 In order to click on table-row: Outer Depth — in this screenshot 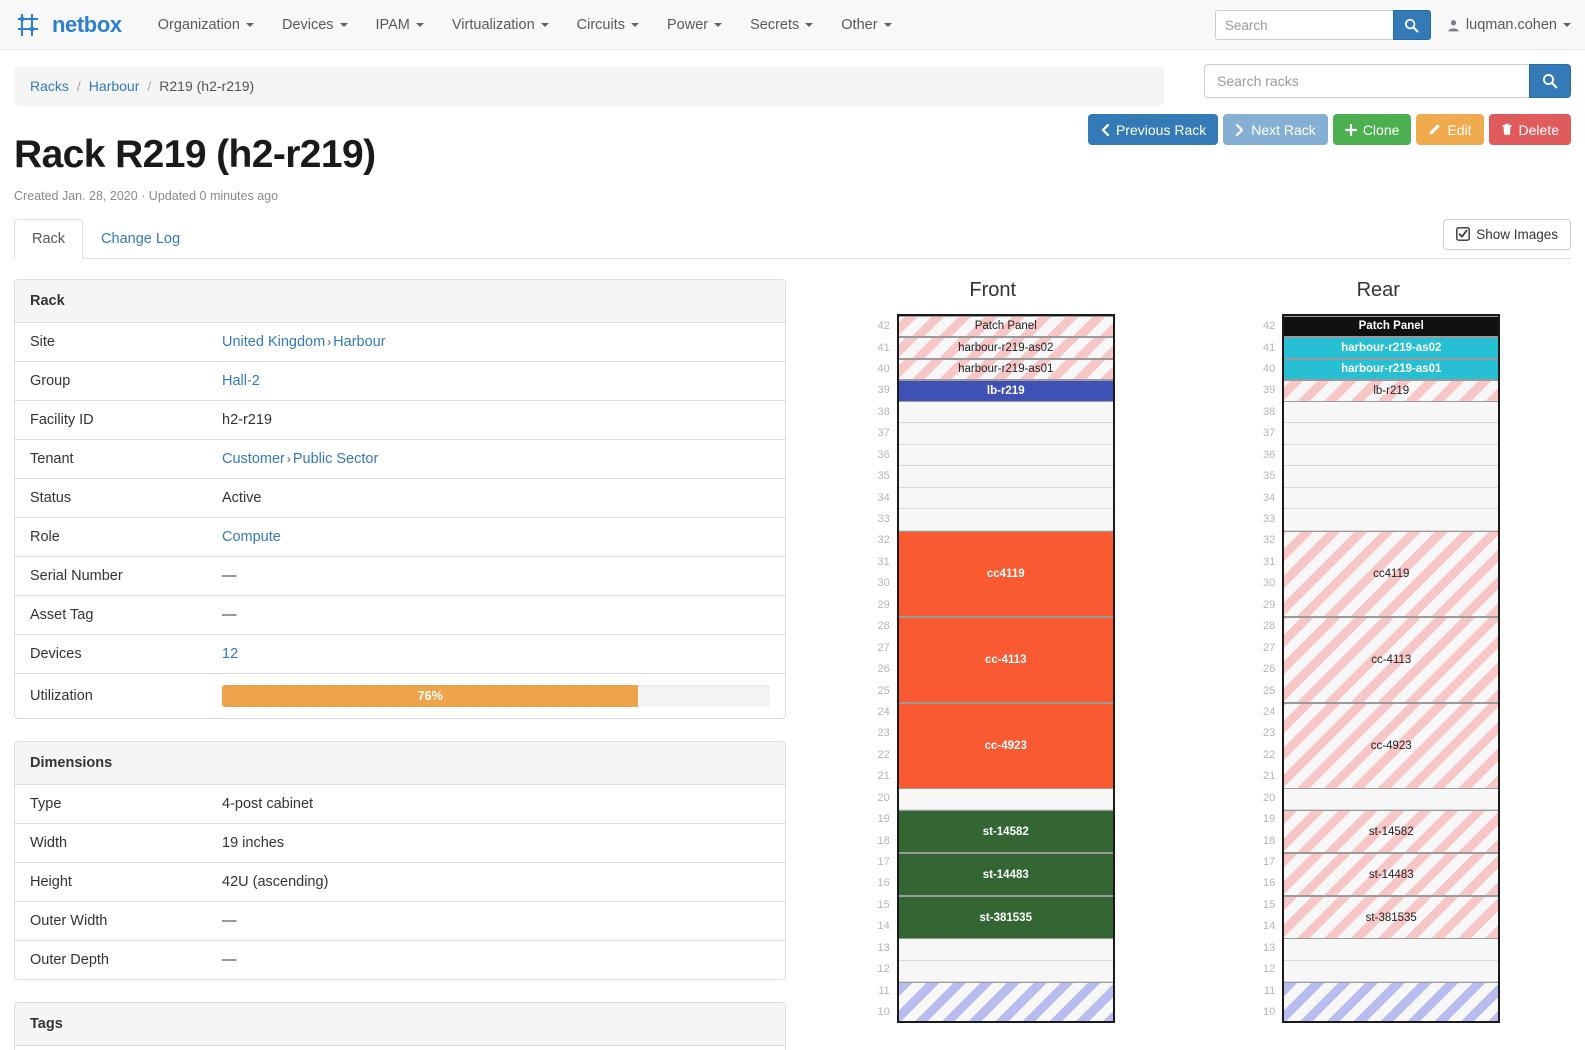, I will do `click(400, 959)`.